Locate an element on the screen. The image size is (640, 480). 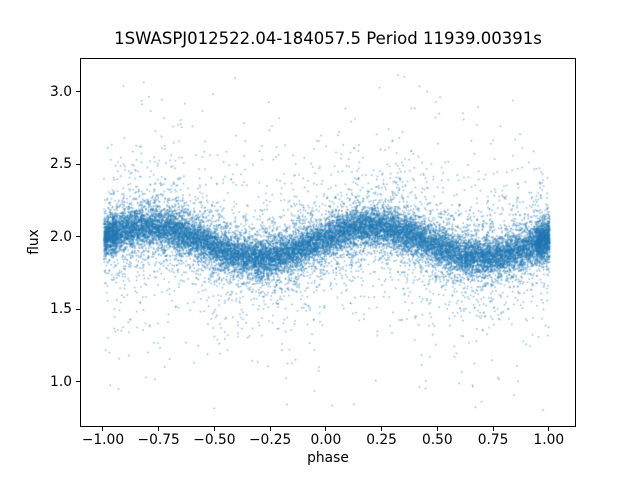
y-tick-label: 1.5 is located at coordinates (61, 309).